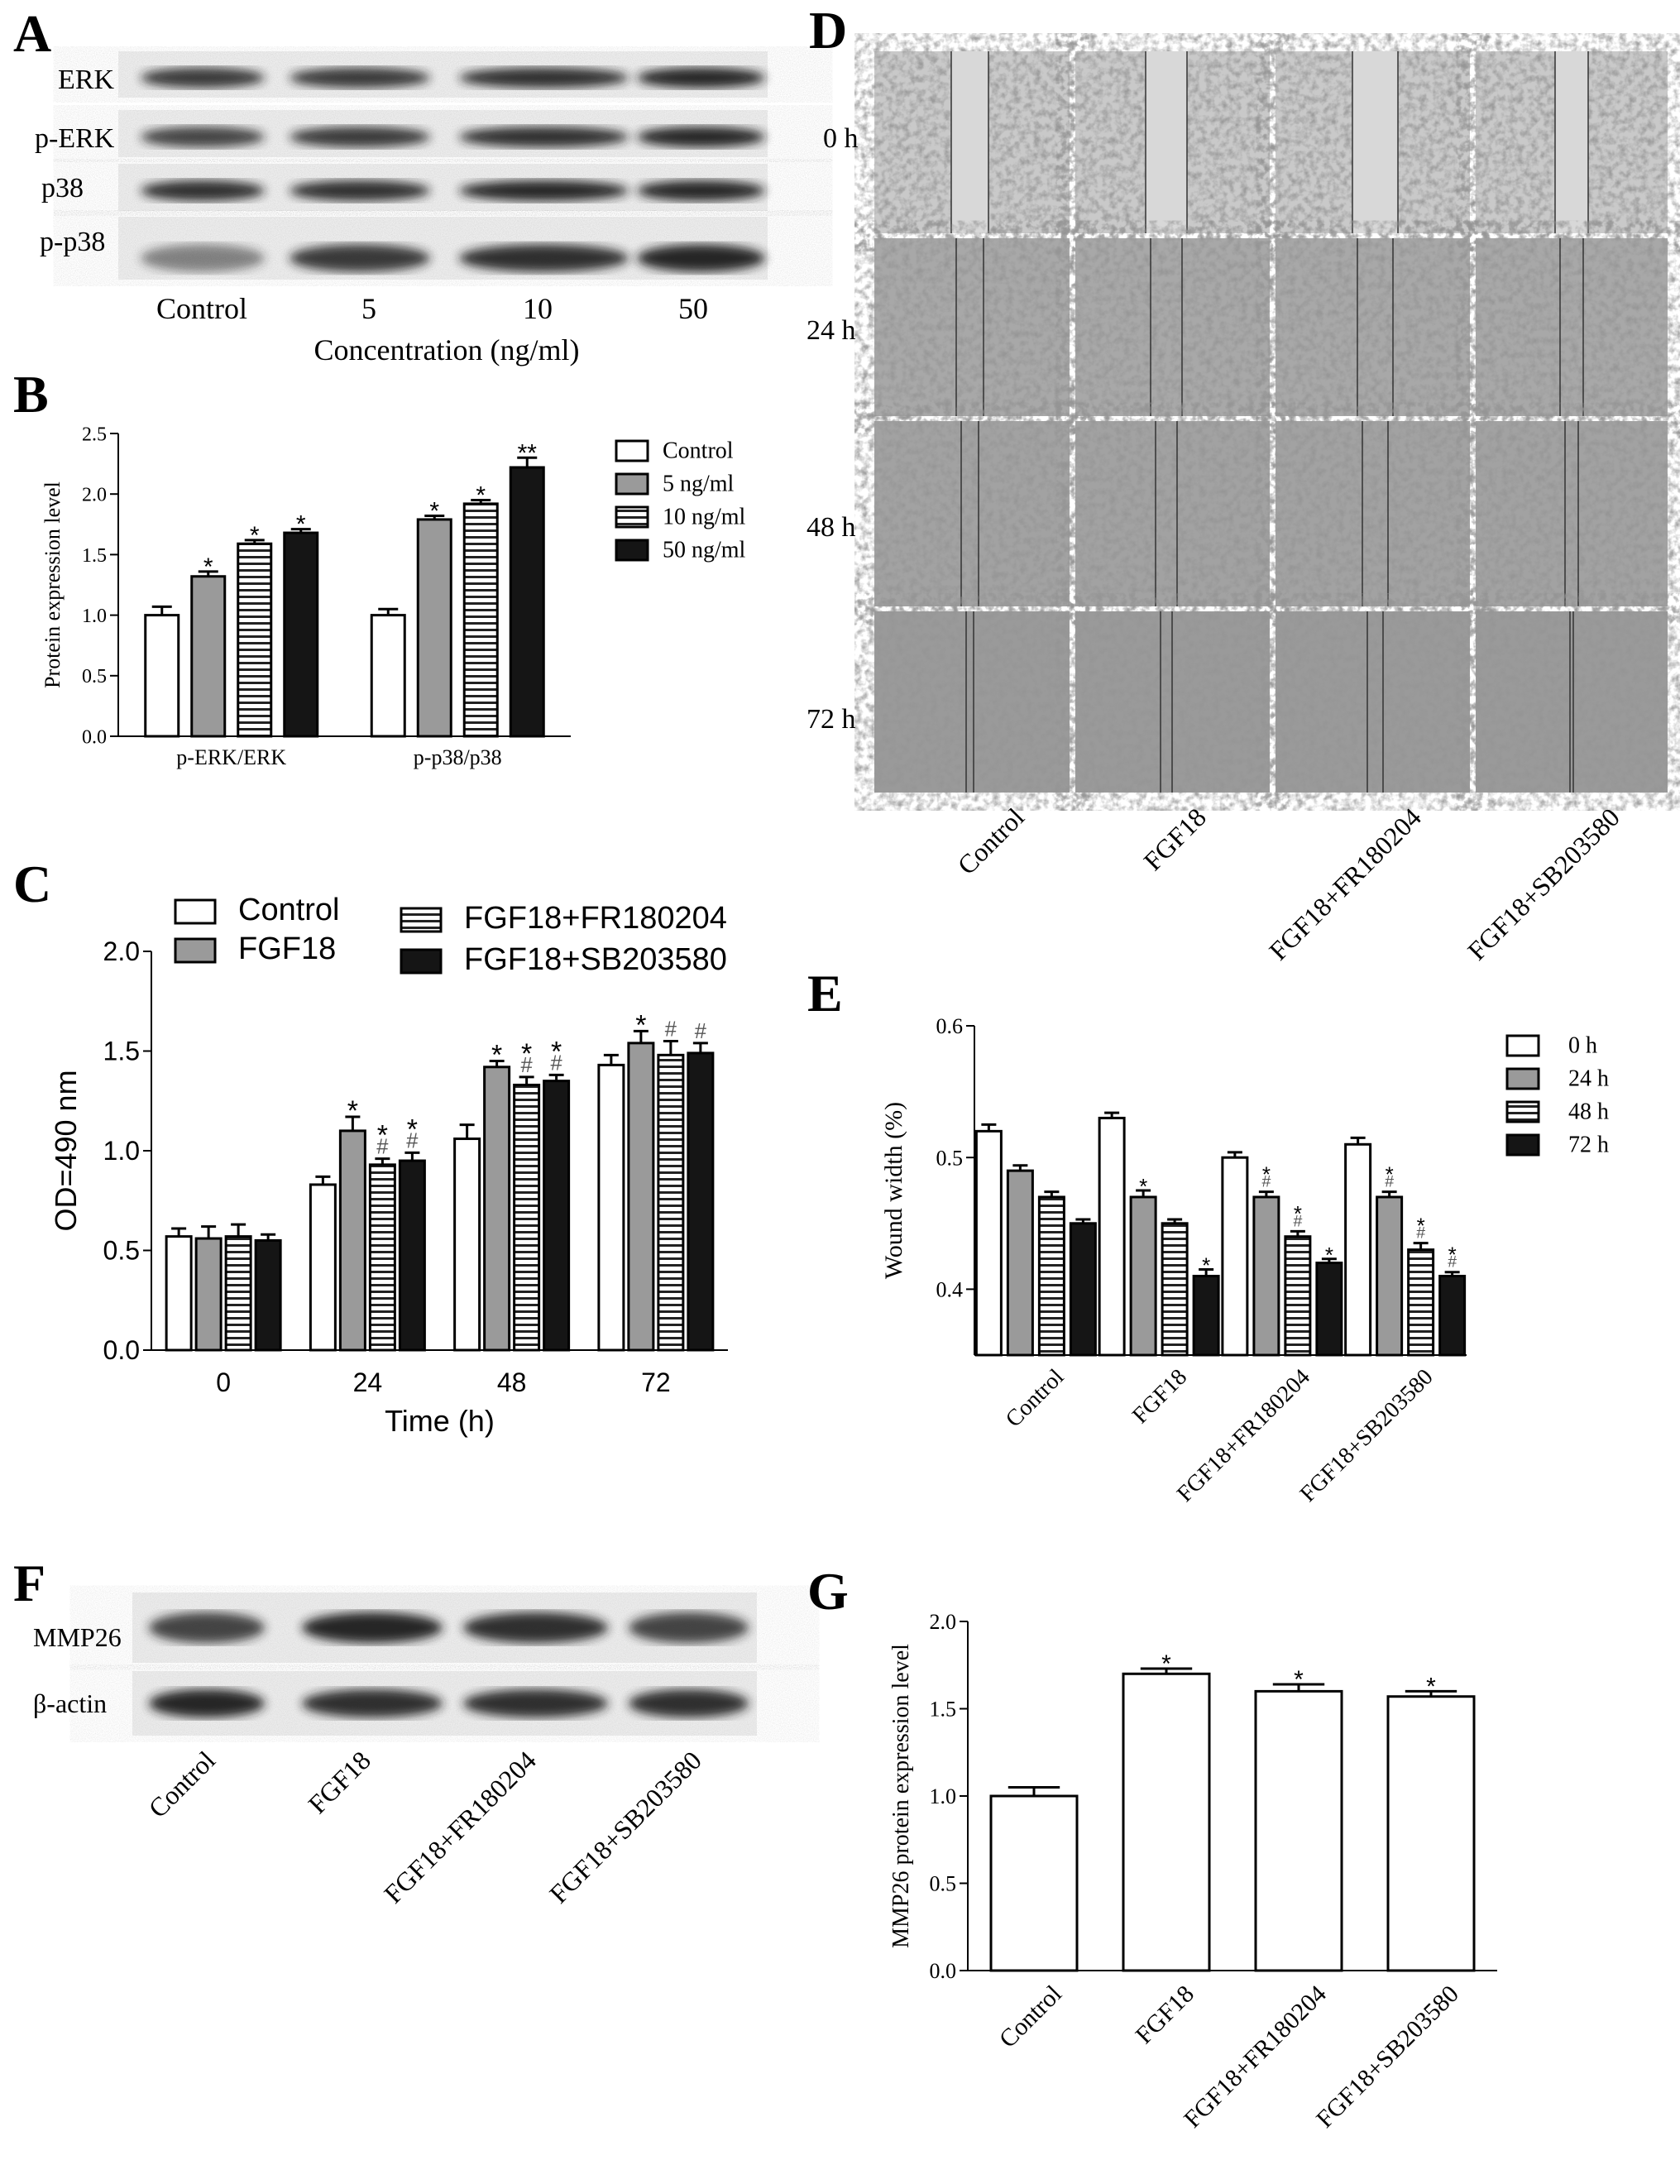 The height and width of the screenshot is (2184, 1680). Describe the element at coordinates (901, 1796) in the screenshot. I see `y-axis-label: MMP26 protein expression level` at that location.